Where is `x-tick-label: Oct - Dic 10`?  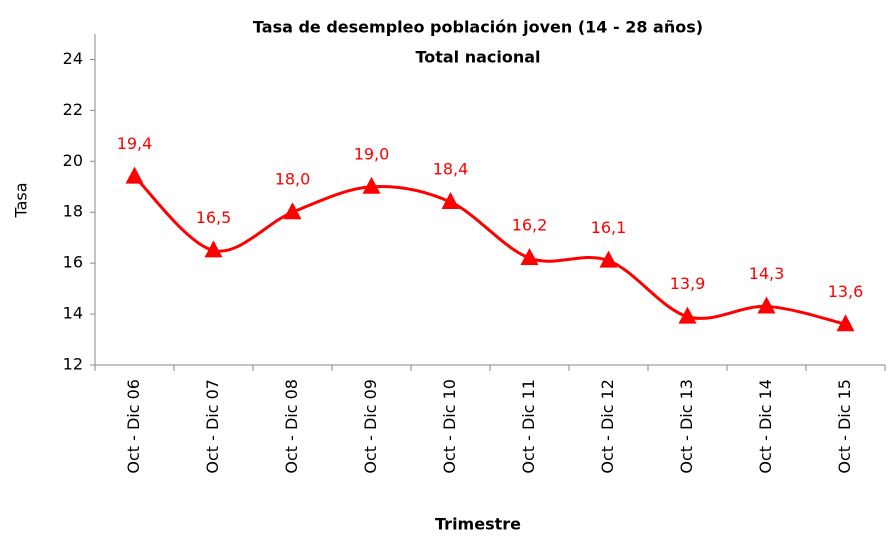 x-tick-label: Oct - Dic 10 is located at coordinates (449, 426).